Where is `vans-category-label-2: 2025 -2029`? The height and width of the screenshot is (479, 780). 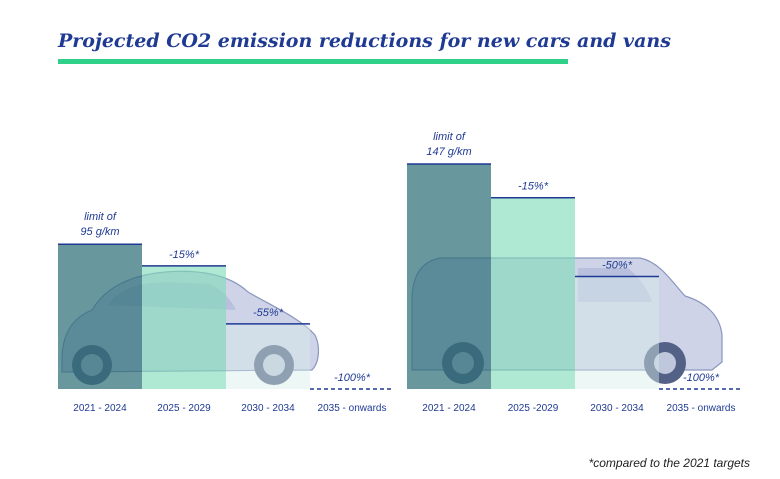
vans-category-label-2: 2025 -2029 is located at coordinates (533, 408).